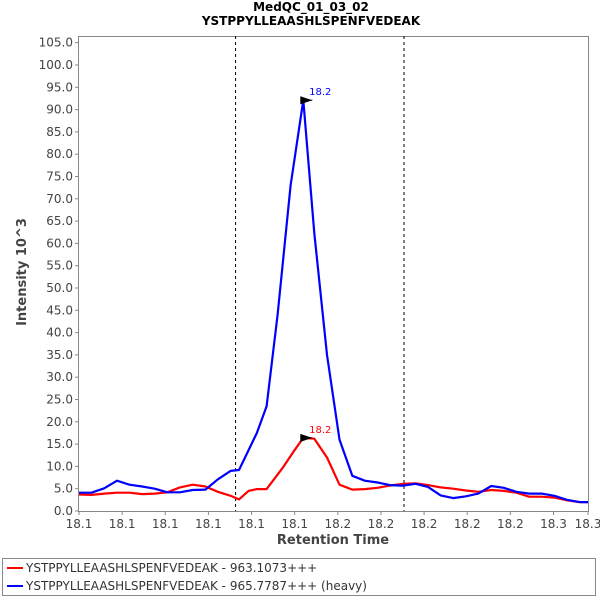  Describe the element at coordinates (315, 264) in the screenshot. I see `peak-annotations: 18.2 18.2` at that location.